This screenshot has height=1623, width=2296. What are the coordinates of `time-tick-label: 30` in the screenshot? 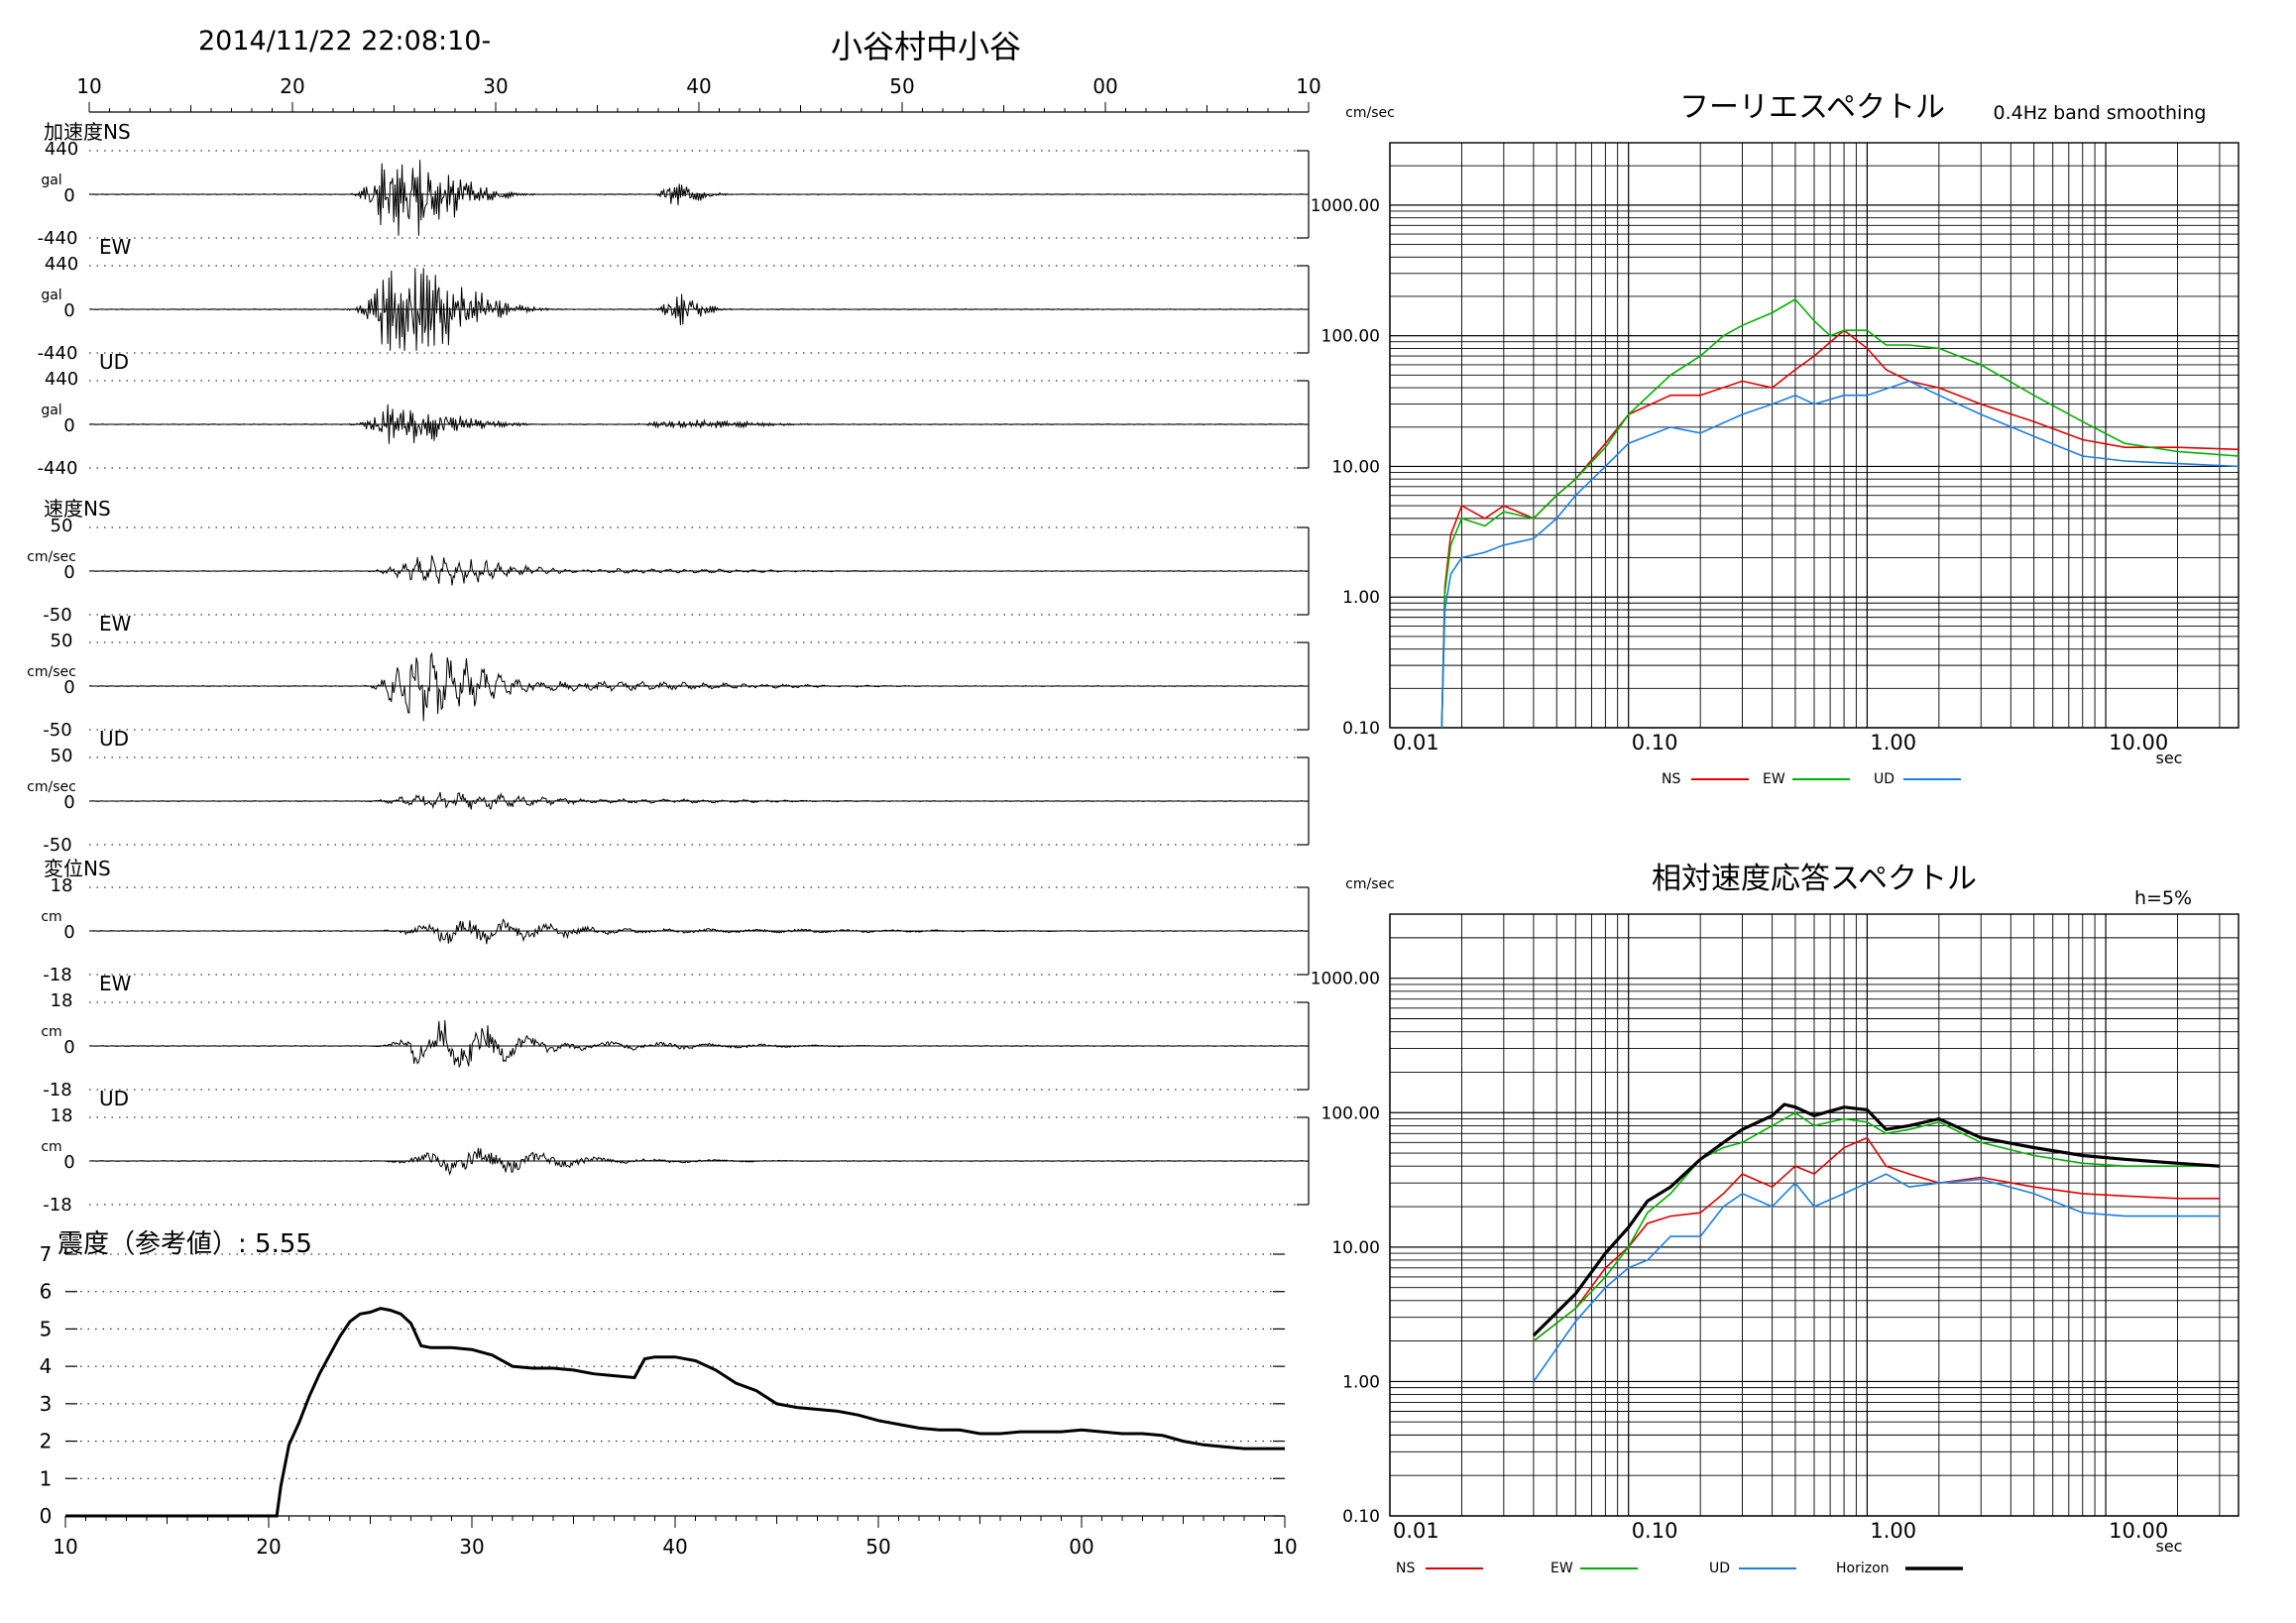 It's located at (496, 86).